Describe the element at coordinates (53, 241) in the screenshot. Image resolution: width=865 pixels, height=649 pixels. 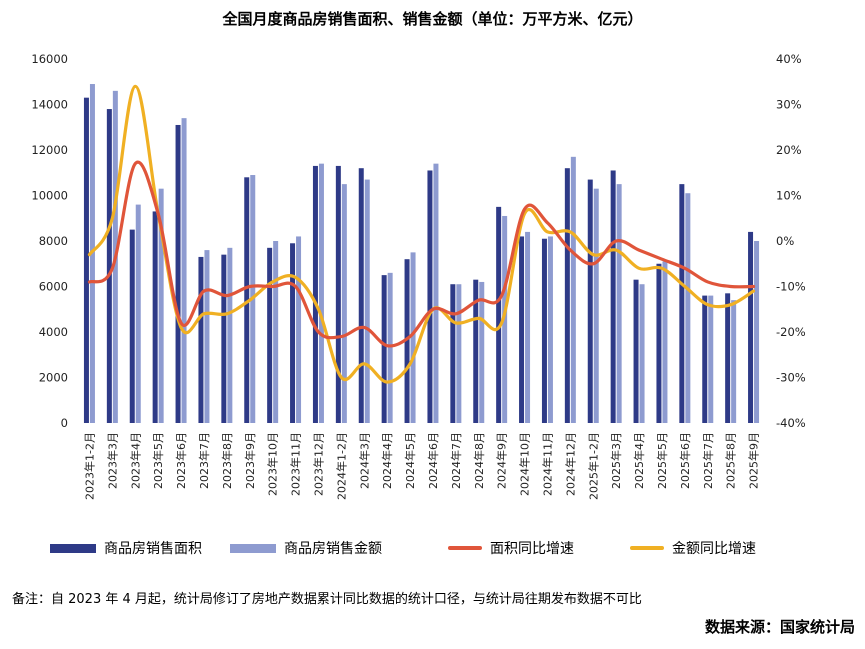
I see `left-tick-label: 8000` at that location.